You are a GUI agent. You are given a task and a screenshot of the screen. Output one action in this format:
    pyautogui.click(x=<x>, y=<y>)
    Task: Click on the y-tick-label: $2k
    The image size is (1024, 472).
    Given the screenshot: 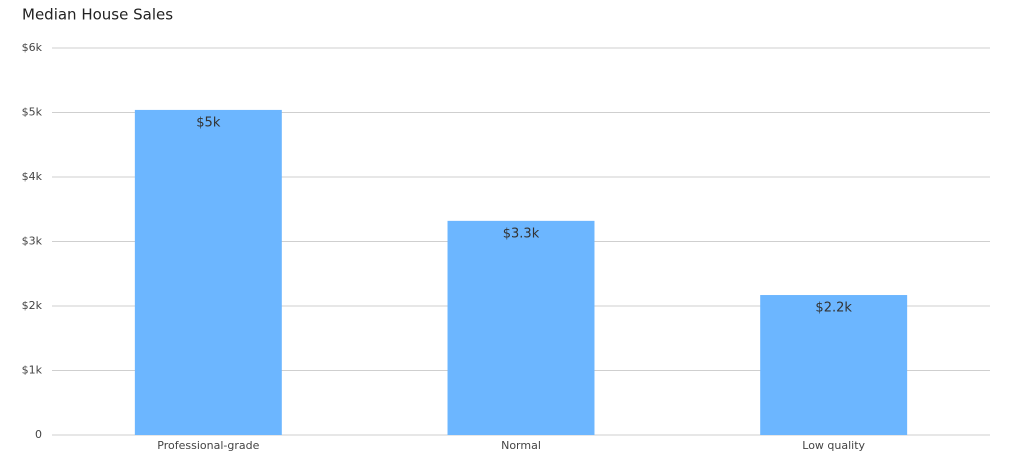 What is the action you would take?
    pyautogui.click(x=32, y=305)
    